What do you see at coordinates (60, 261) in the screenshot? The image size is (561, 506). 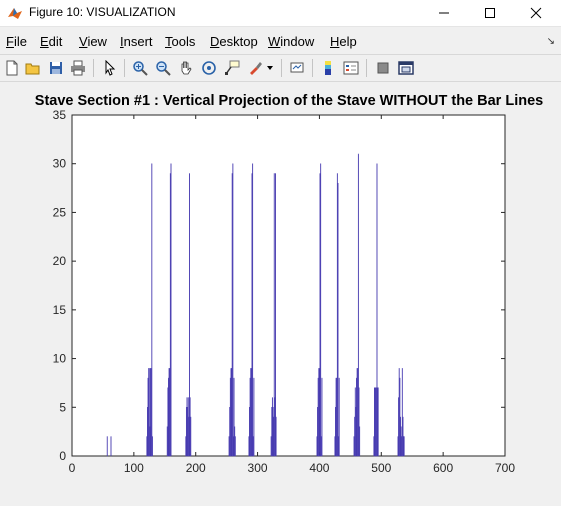 I see `y-tick-label: 20` at bounding box center [60, 261].